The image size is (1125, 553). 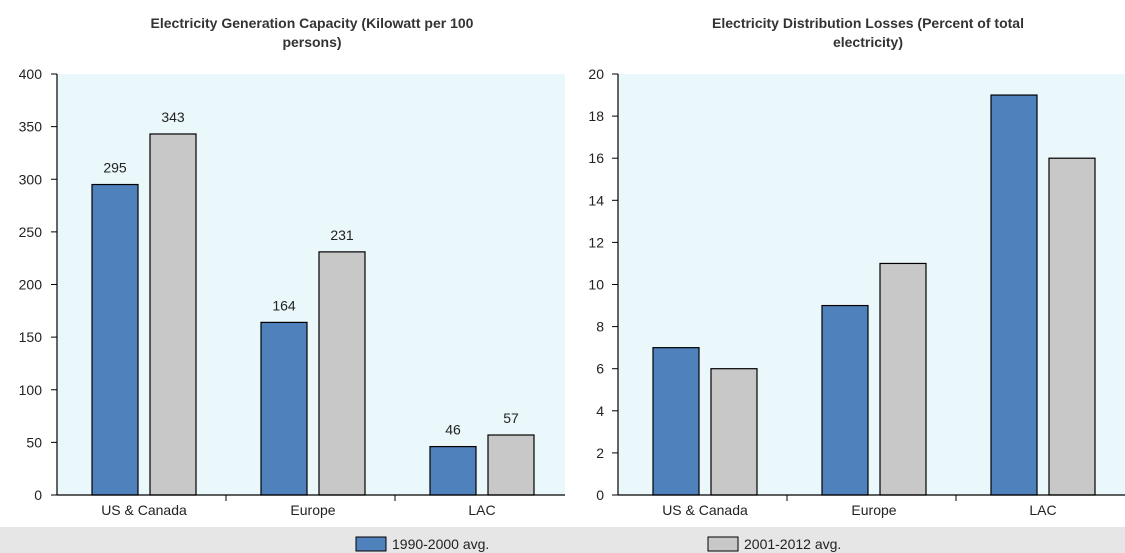 I want to click on legend-item-1990-2000: 1990-2000 avg., so click(x=422, y=544).